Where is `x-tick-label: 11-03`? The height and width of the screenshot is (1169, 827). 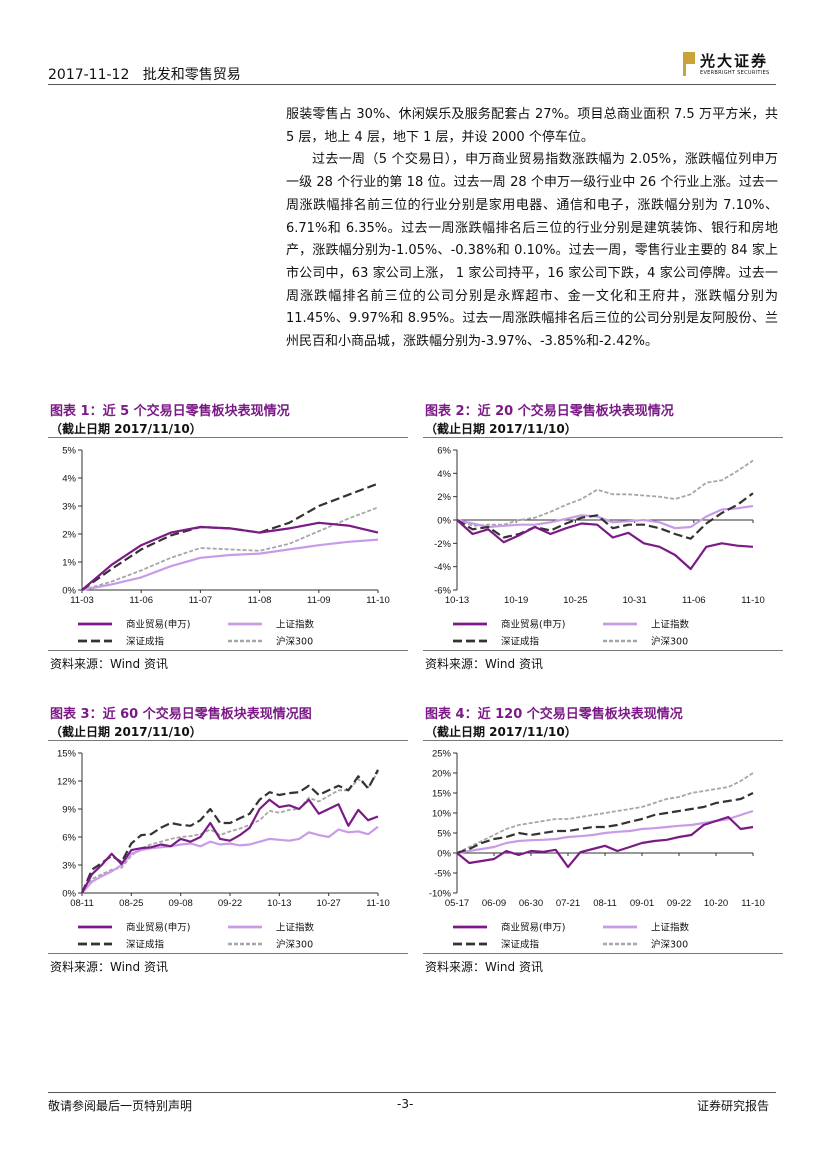
x-tick-label: 11-03 is located at coordinates (82, 600).